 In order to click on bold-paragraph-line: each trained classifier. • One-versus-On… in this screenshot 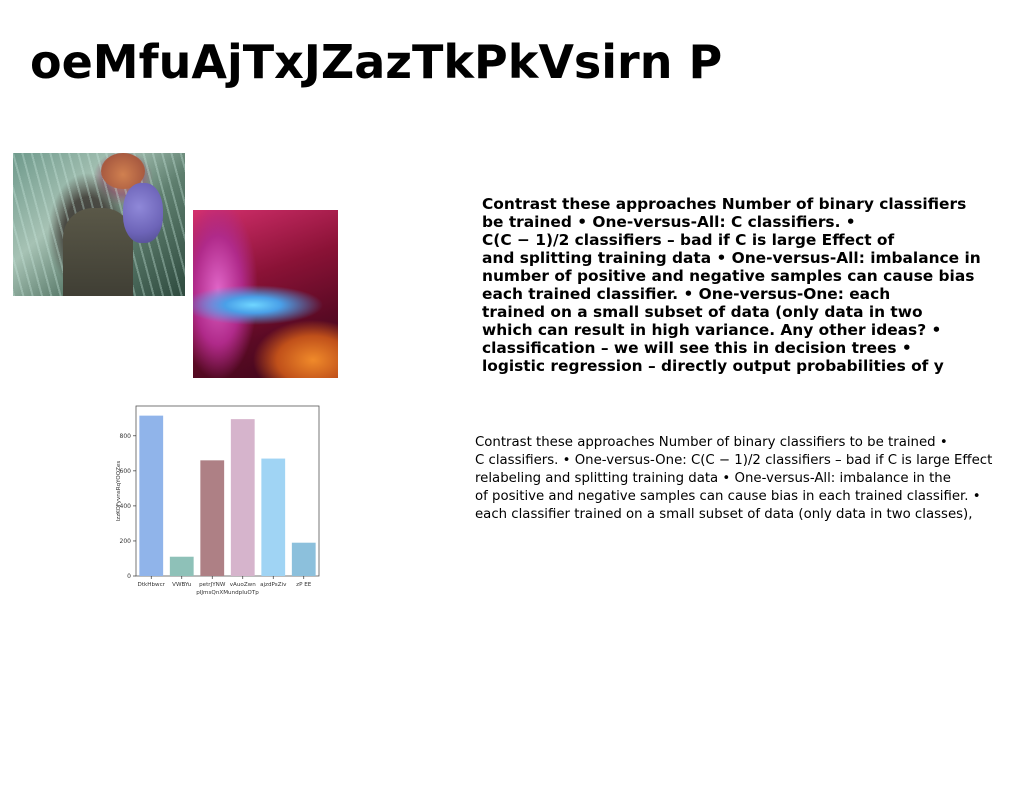, I will do `click(686, 294)`.